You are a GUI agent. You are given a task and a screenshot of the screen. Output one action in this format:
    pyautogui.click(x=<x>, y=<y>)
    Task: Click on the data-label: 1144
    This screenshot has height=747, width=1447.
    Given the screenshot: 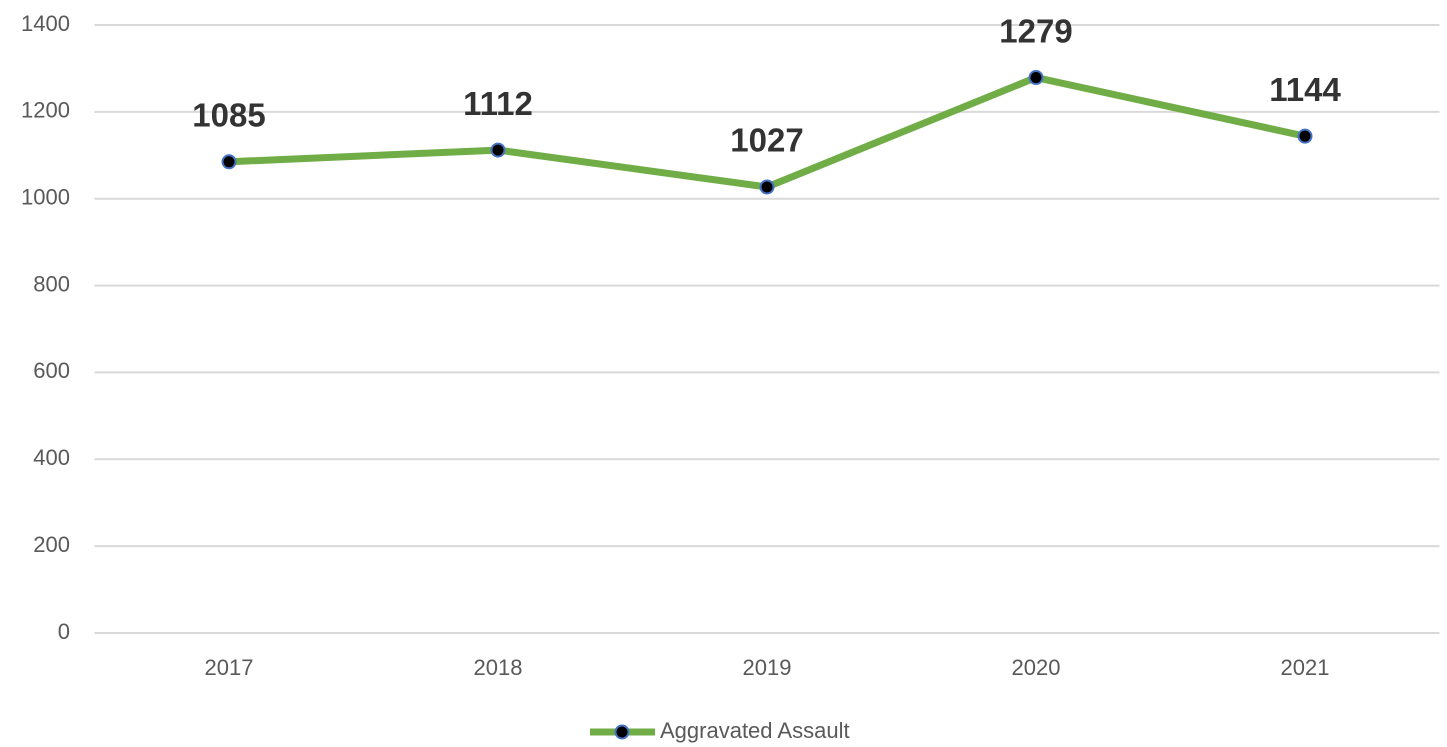 What is the action you would take?
    pyautogui.click(x=1305, y=89)
    